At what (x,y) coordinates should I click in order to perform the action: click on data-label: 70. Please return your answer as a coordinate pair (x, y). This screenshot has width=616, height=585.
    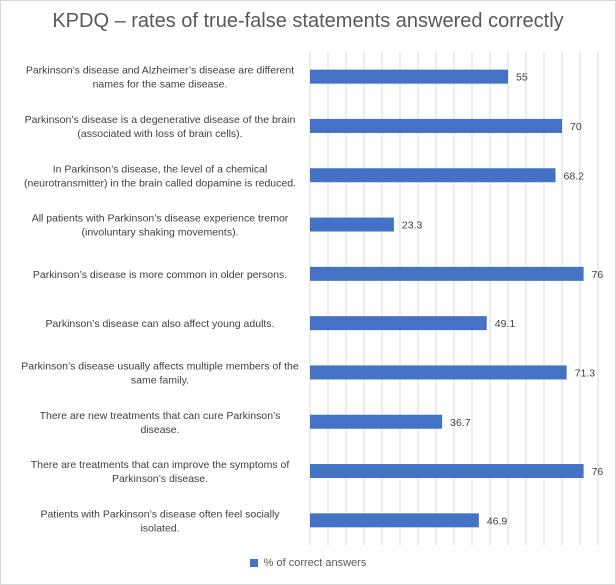
    Looking at the image, I should click on (576, 127).